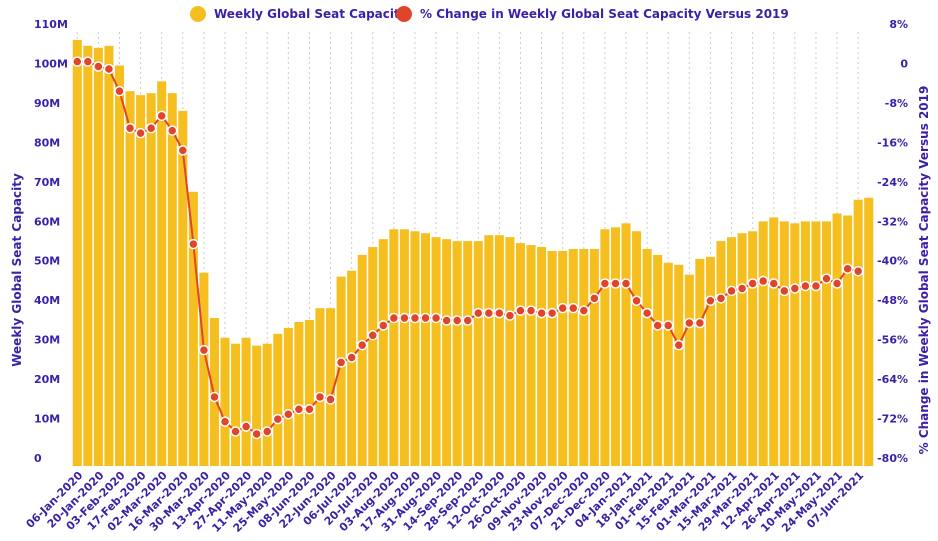  Describe the element at coordinates (892, 261) in the screenshot. I see `right-tick-label: -40%` at that location.